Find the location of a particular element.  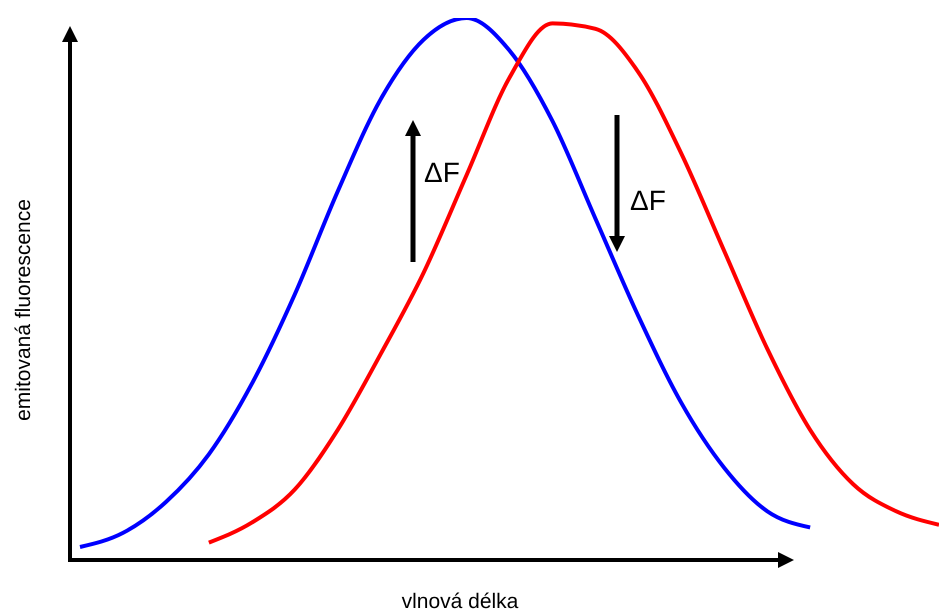

y-axis-title: emitovaná fluorescence is located at coordinates (23, 310).